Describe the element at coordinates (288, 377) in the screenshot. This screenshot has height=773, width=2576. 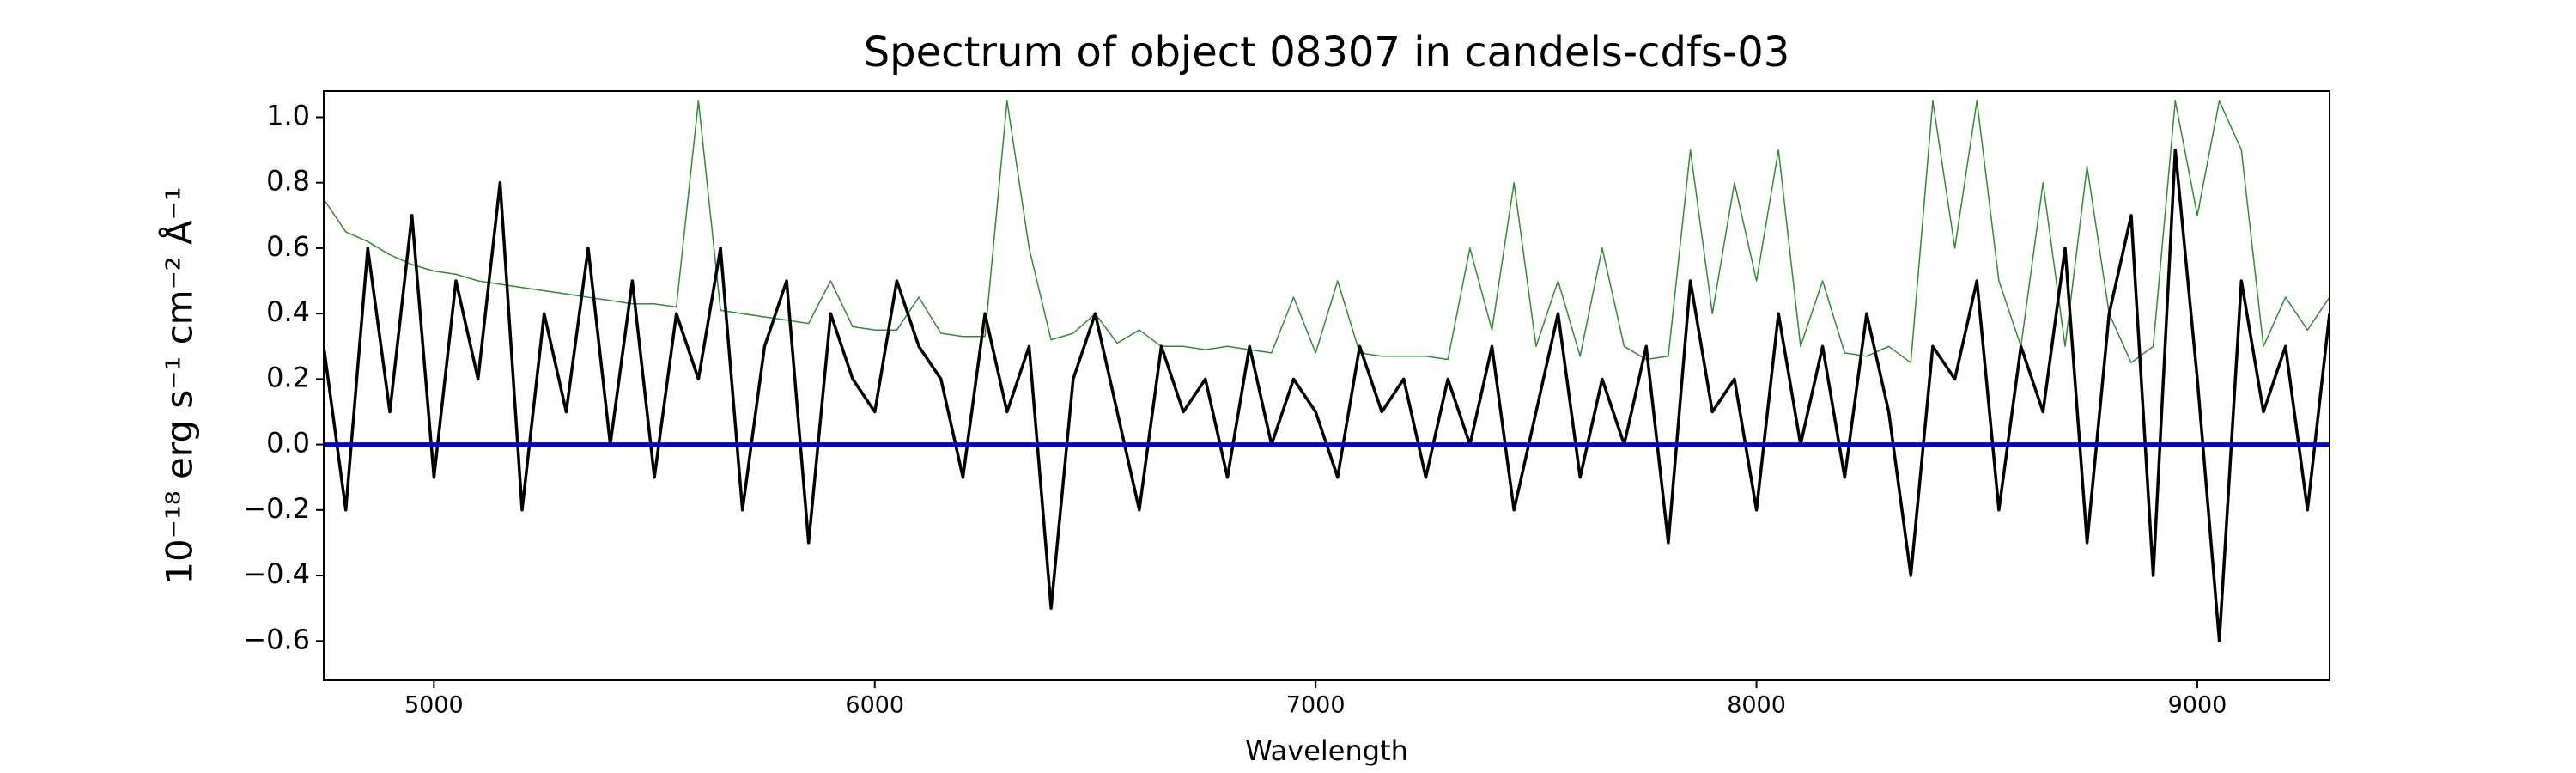
I see `y-tick-label: 0.2` at that location.